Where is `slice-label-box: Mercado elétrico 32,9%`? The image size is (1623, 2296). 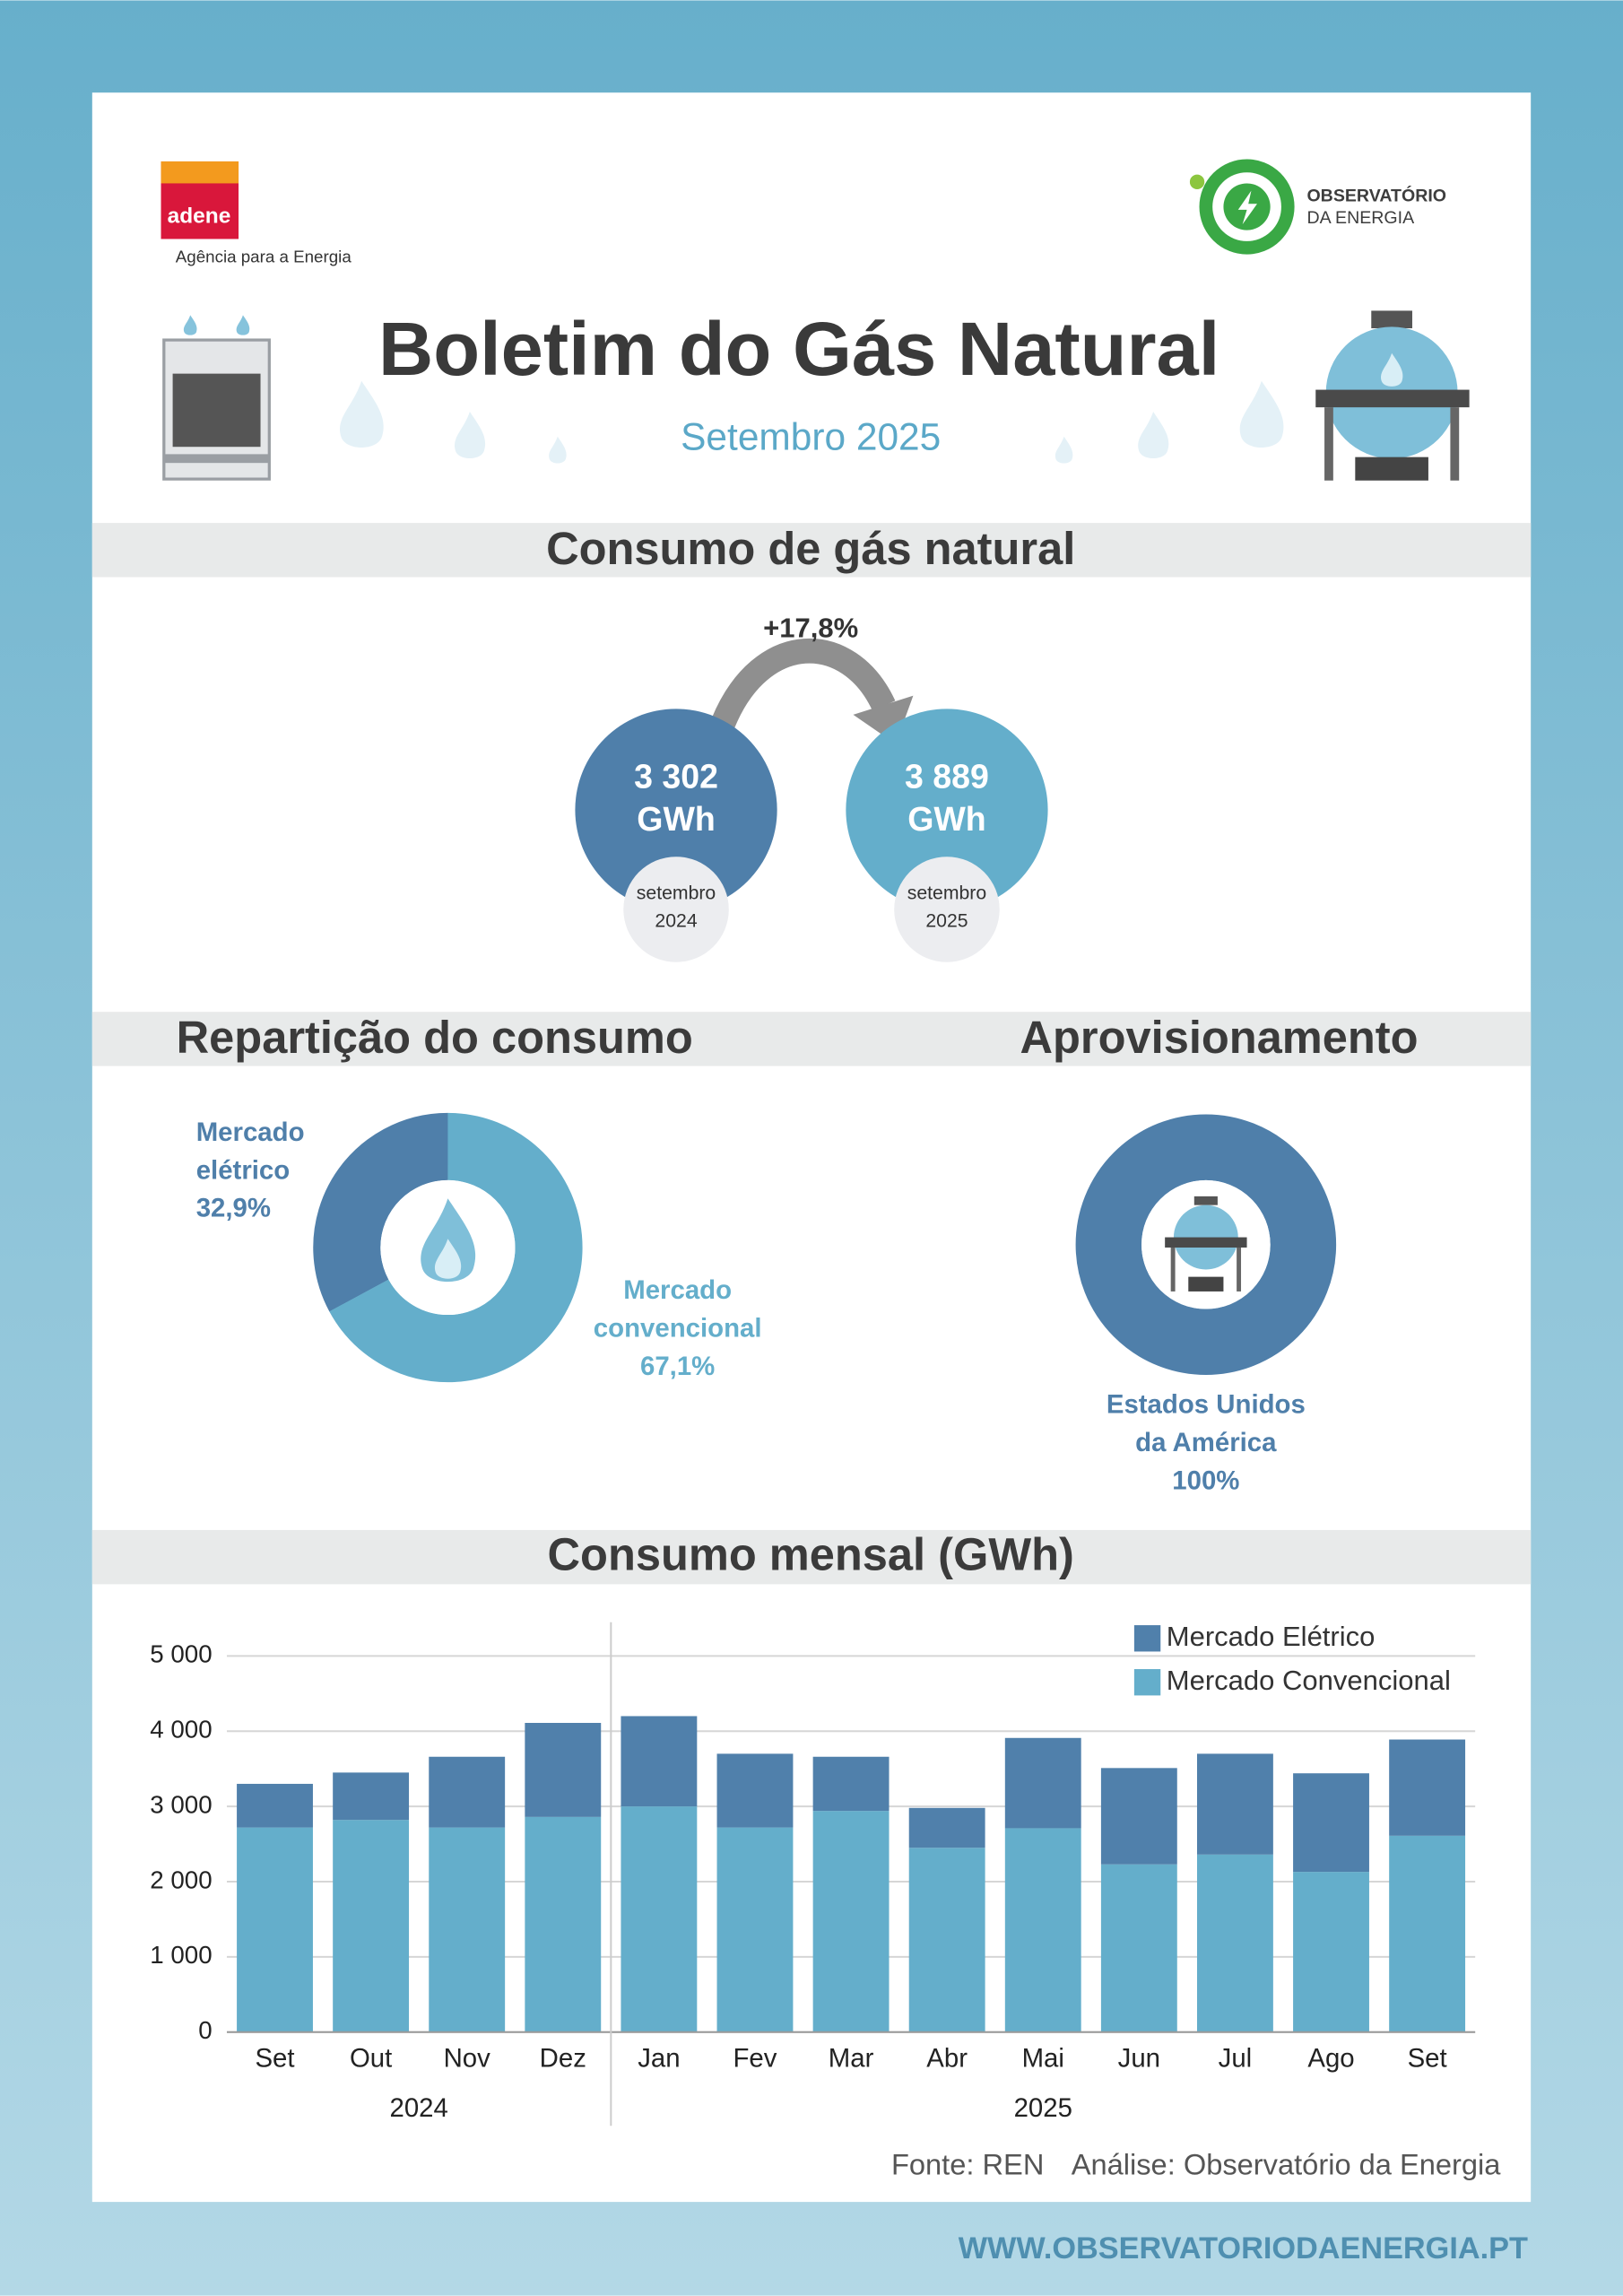
slice-label-box: Mercado elétrico 32,9% is located at coordinates (273, 1170).